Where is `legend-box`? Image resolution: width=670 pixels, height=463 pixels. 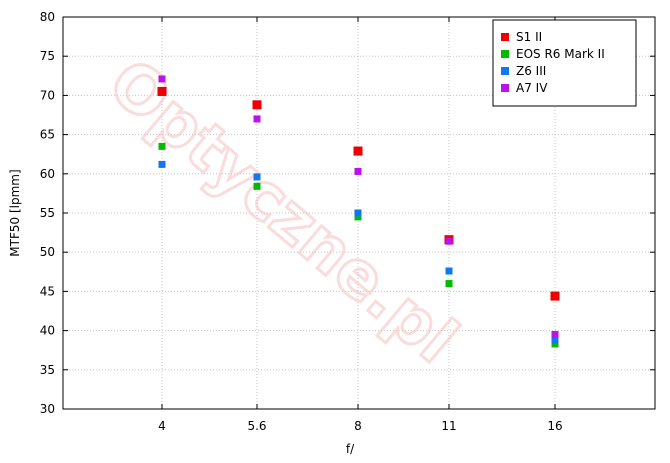
legend-box is located at coordinates (564, 63).